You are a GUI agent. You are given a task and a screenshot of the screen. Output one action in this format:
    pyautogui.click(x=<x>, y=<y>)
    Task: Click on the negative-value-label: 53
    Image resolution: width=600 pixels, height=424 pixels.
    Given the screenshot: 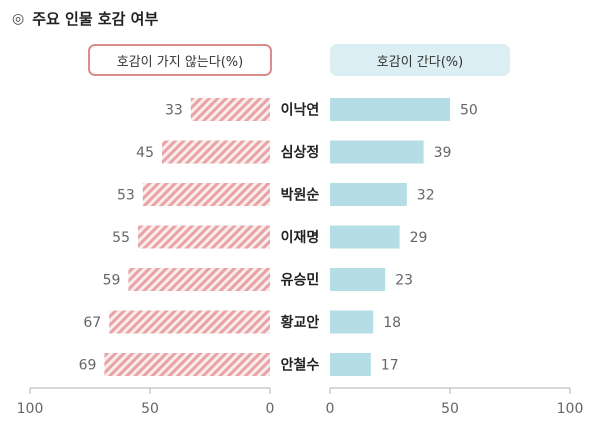 What is the action you would take?
    pyautogui.click(x=126, y=196)
    